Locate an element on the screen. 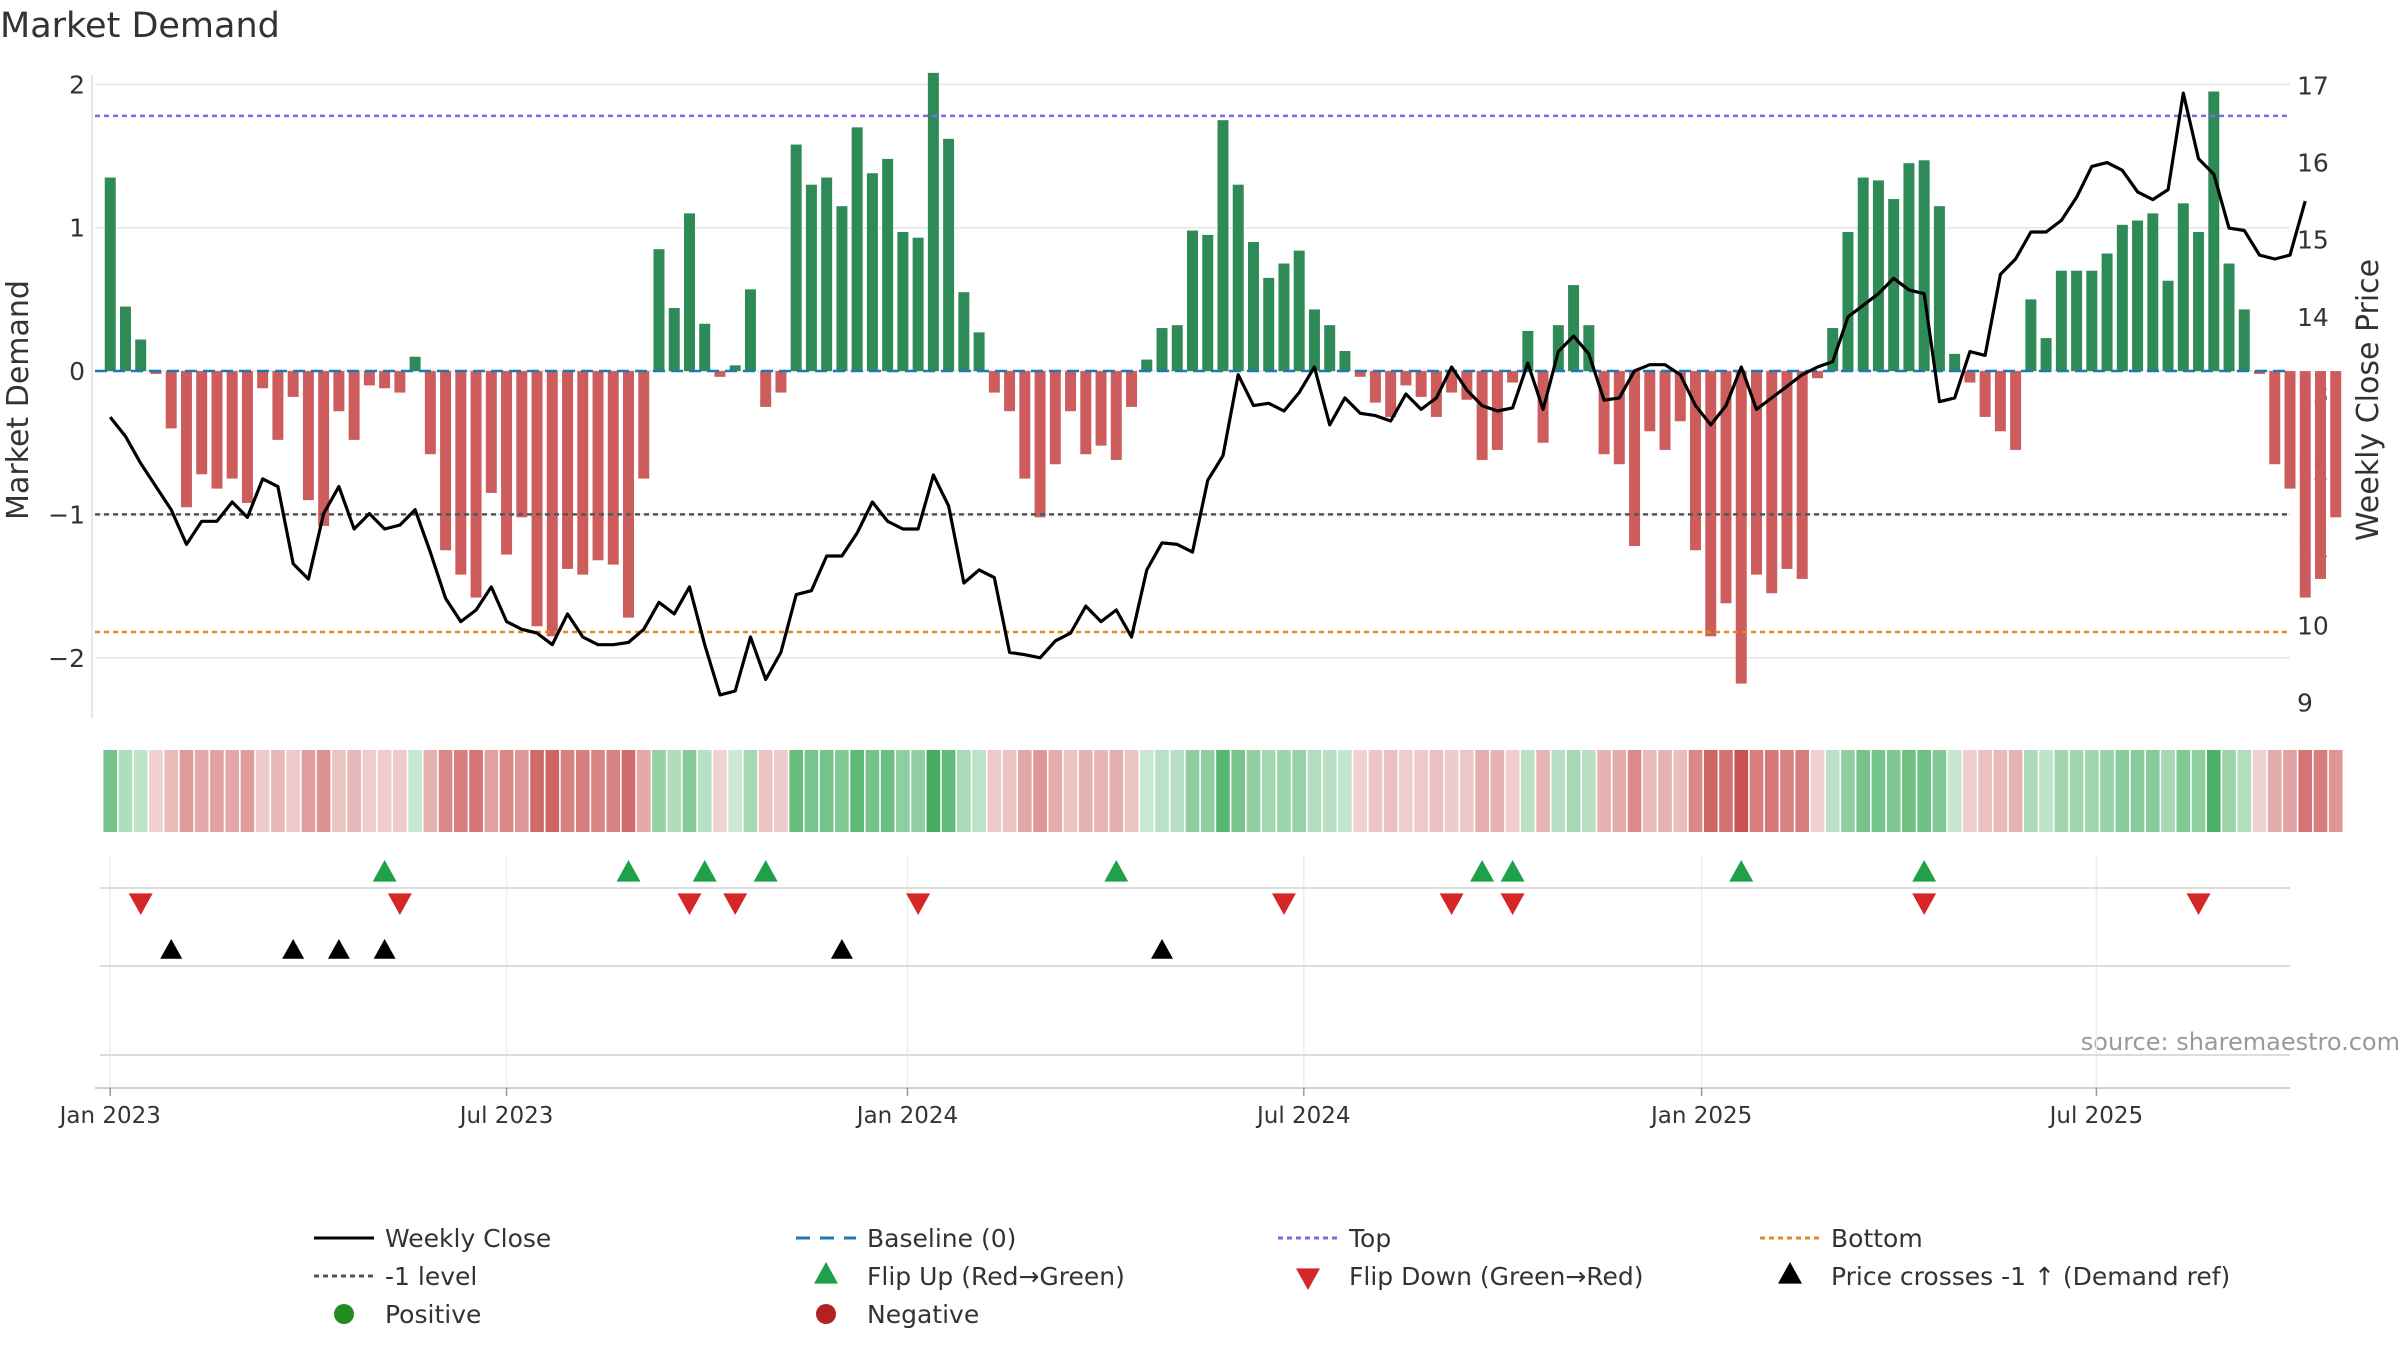 The height and width of the screenshot is (1350, 2400). price-cross-marker is located at coordinates (171, 949).